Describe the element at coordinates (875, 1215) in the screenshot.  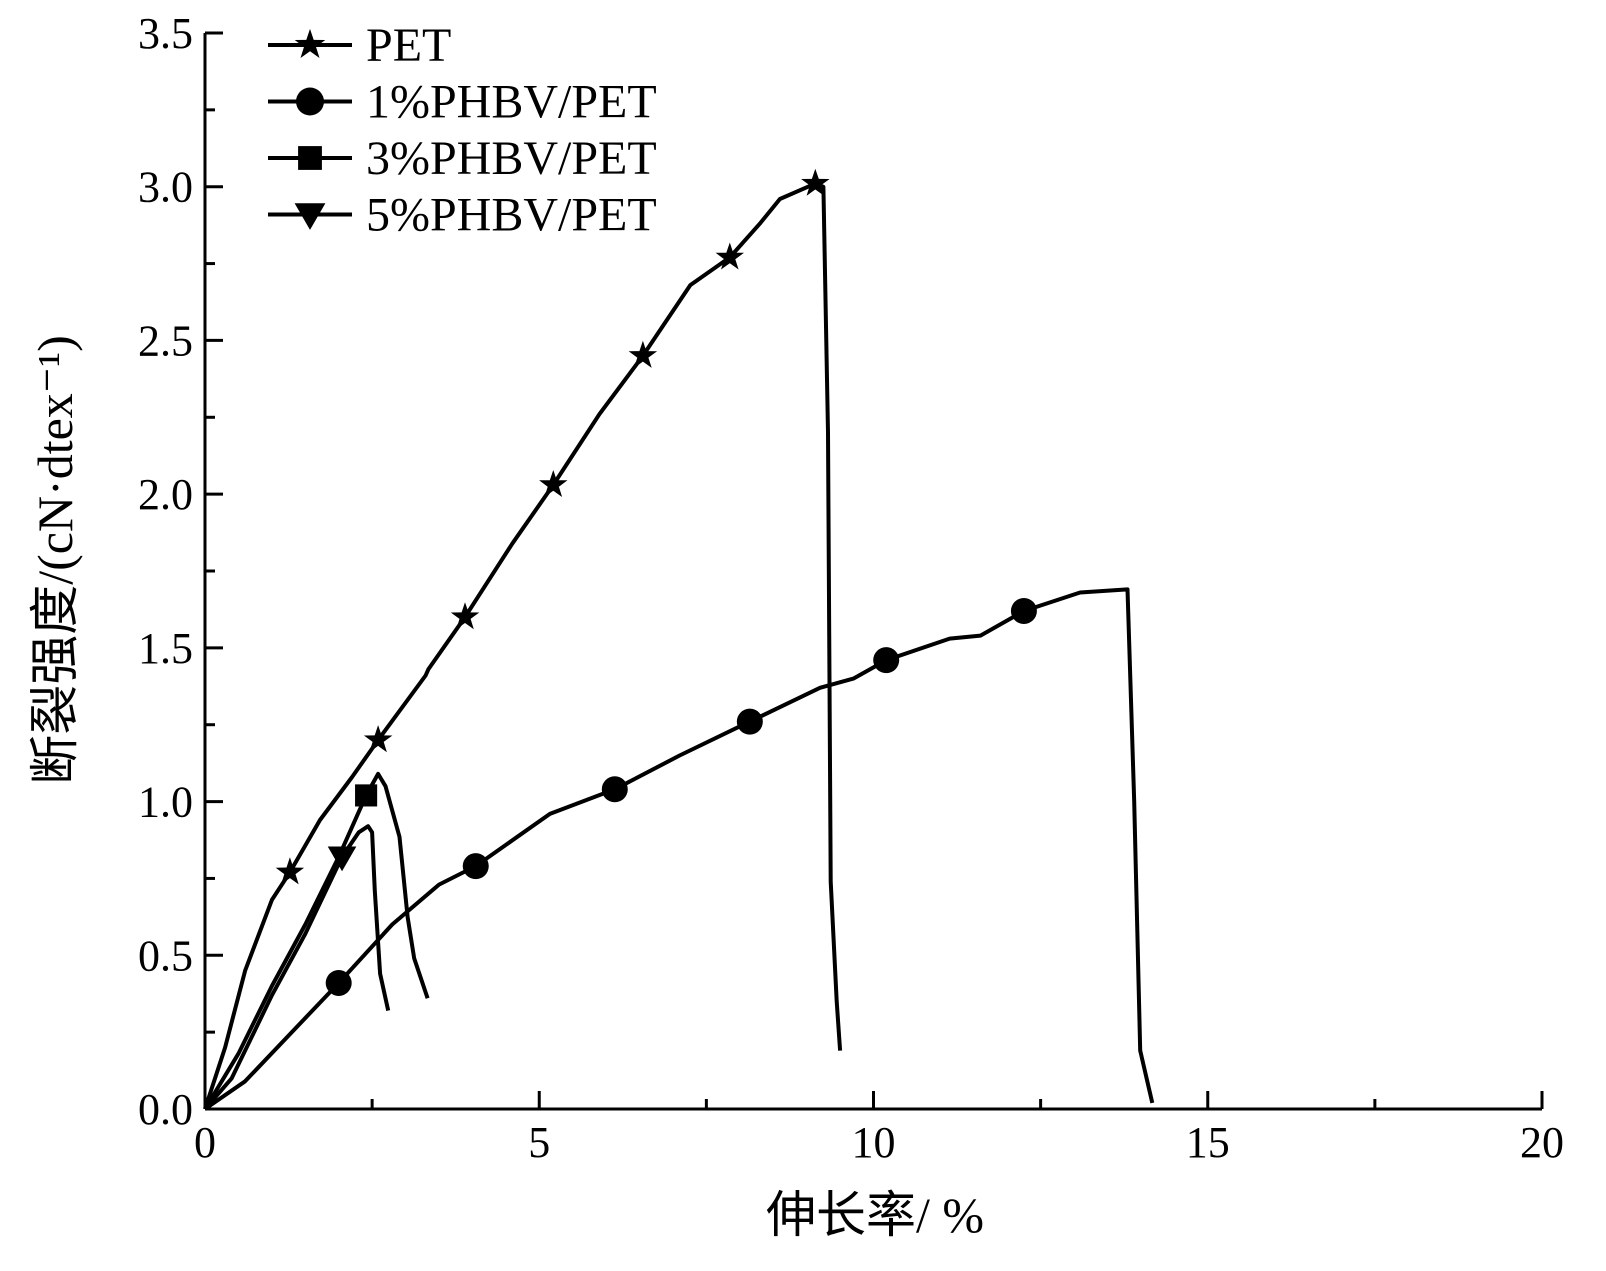
I see `x-axis-label: 伸长率/ %` at that location.